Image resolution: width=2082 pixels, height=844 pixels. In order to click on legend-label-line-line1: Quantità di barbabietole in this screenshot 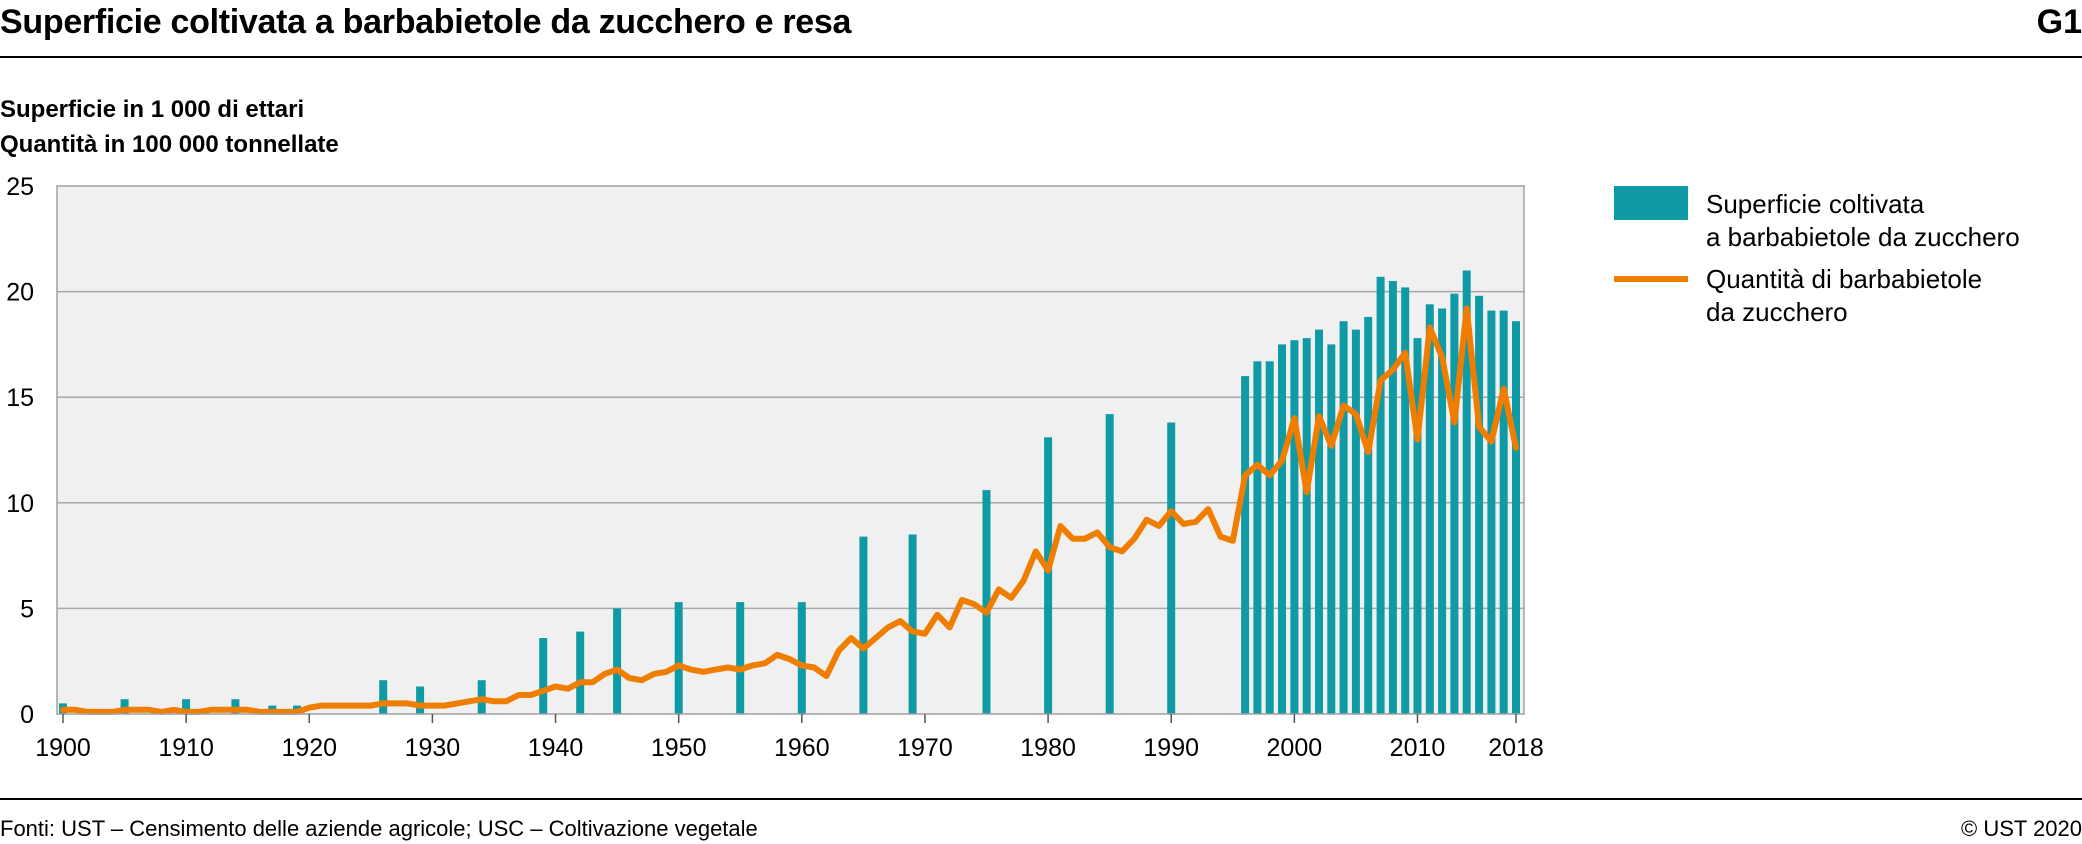, I will do `click(1844, 279)`.